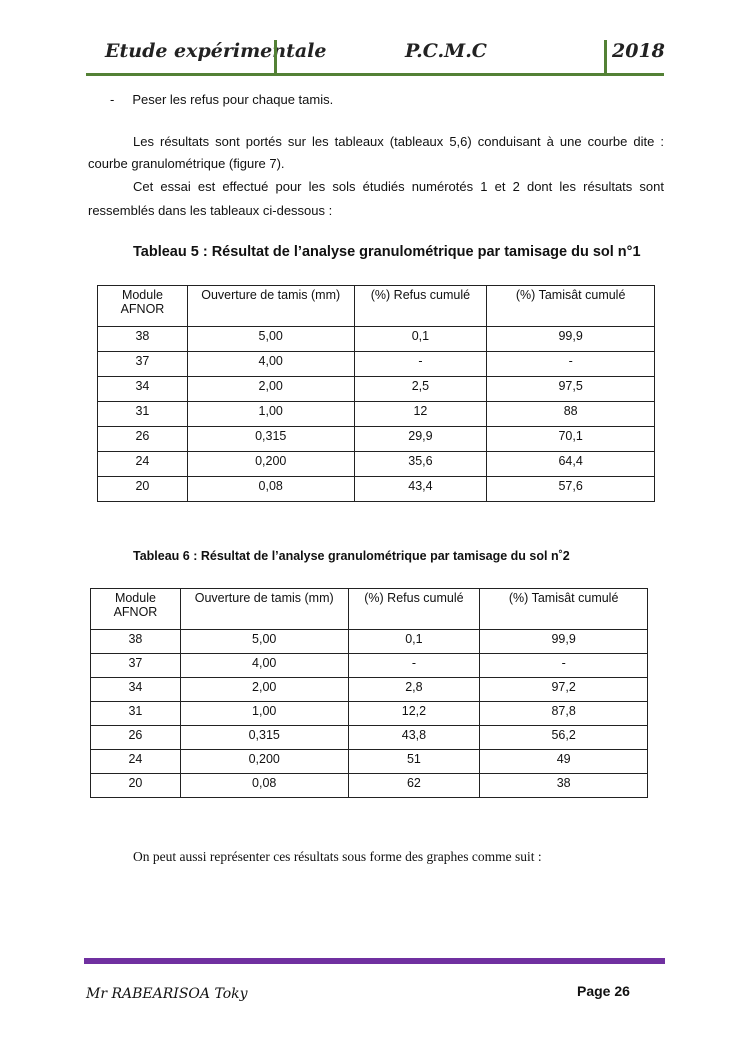 Image resolution: width=745 pixels, height=1053 pixels. I want to click on header-center: P.C.M.C, so click(446, 51).